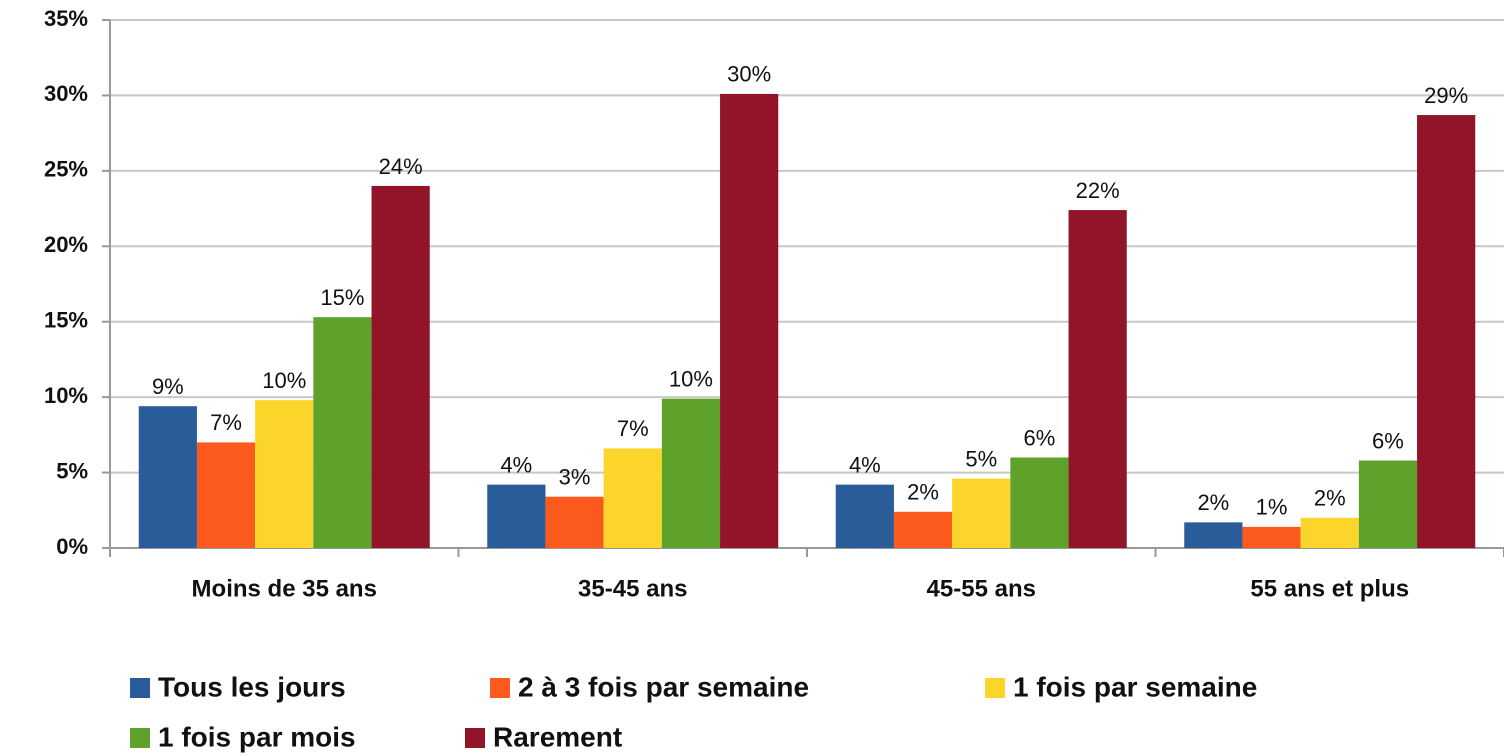 This screenshot has width=1504, height=755. Describe the element at coordinates (575, 477) in the screenshot. I see `value-label: 3%` at that location.